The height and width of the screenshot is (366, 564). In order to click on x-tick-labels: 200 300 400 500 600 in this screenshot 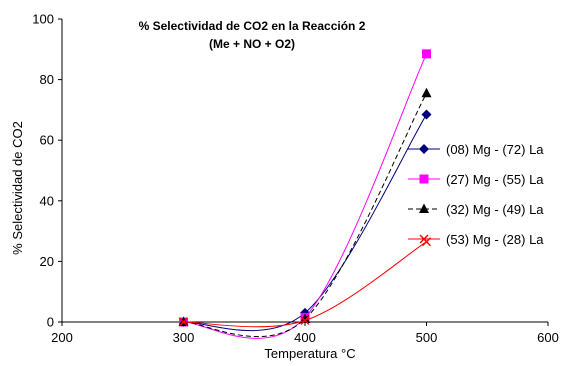, I will do `click(305, 337)`.